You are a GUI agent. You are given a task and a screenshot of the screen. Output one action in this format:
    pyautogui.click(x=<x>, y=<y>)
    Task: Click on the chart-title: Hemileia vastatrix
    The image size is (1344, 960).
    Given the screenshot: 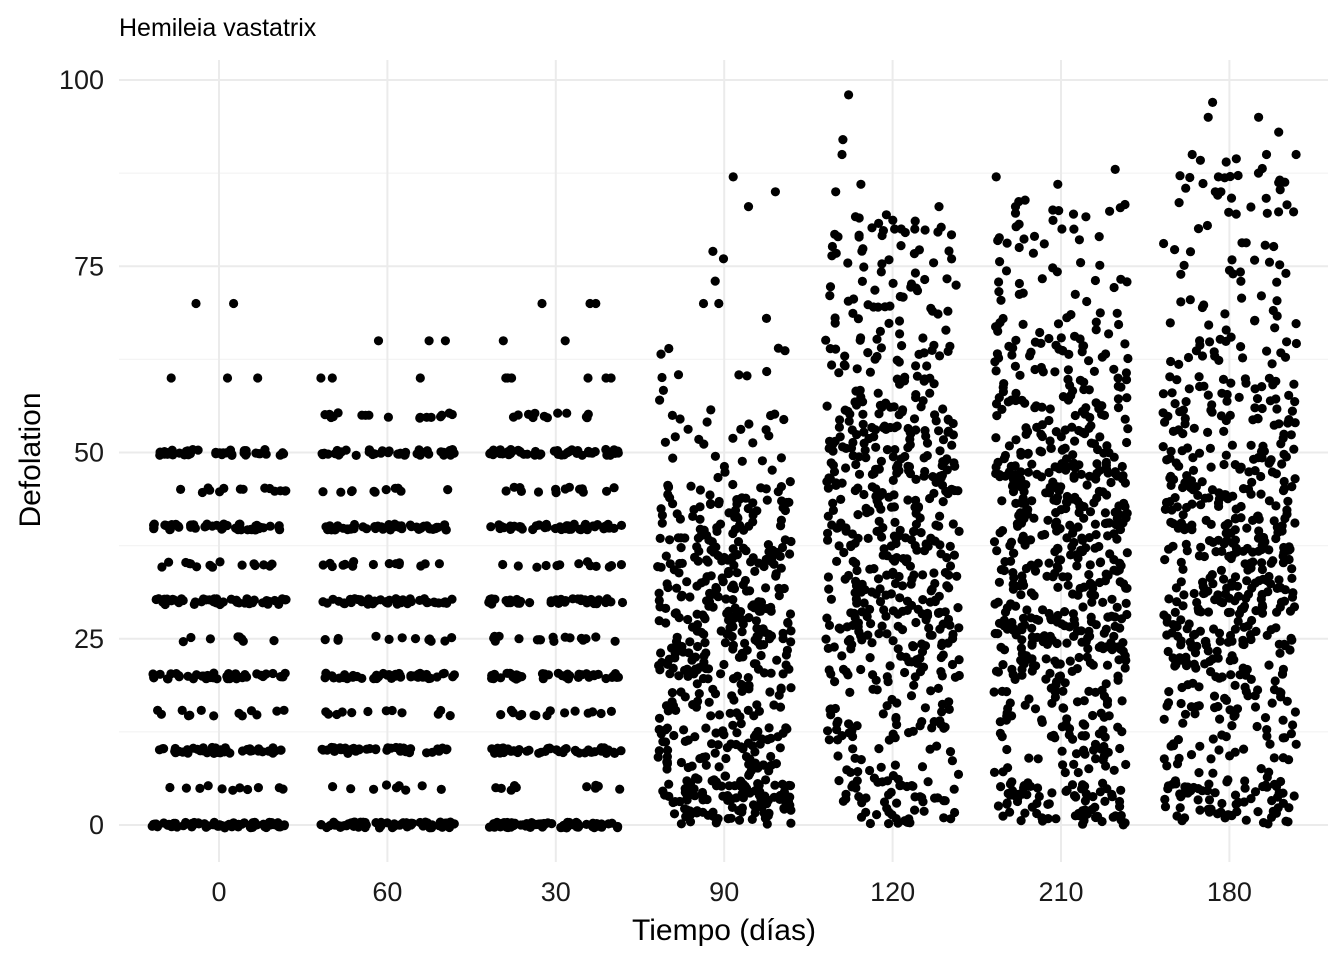 What is the action you would take?
    pyautogui.click(x=218, y=28)
    